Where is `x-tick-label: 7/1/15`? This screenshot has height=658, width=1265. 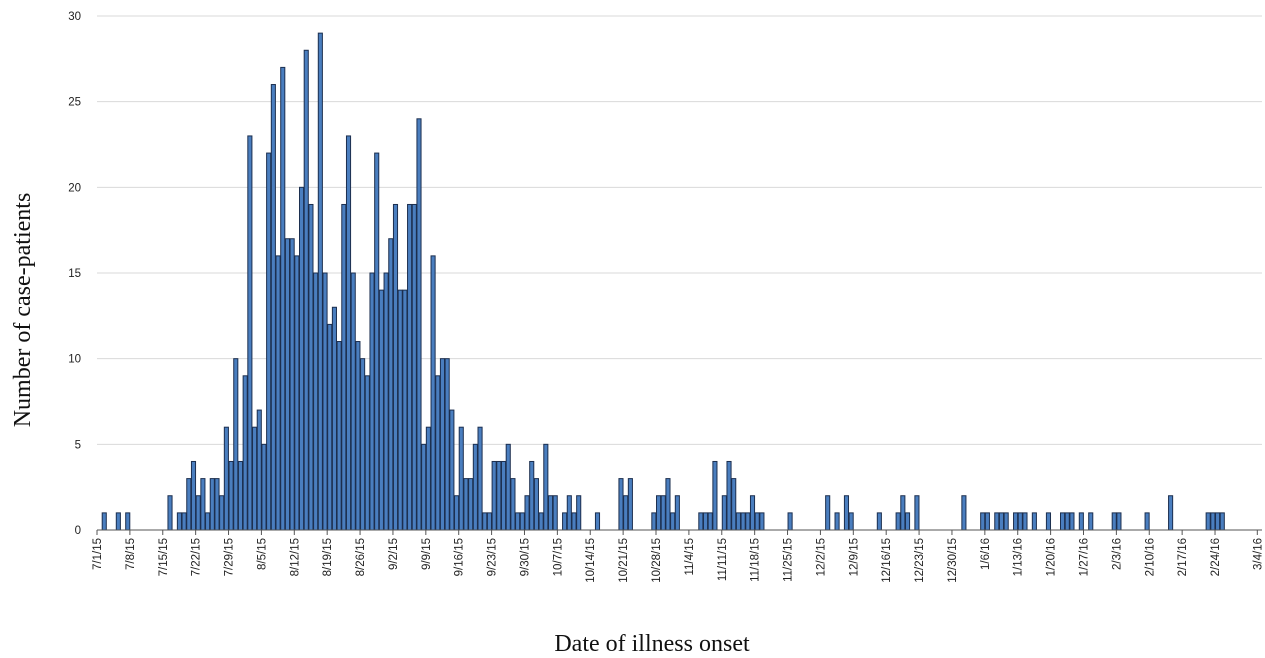
x-tick-label: 7/1/15 is located at coordinates (98, 554).